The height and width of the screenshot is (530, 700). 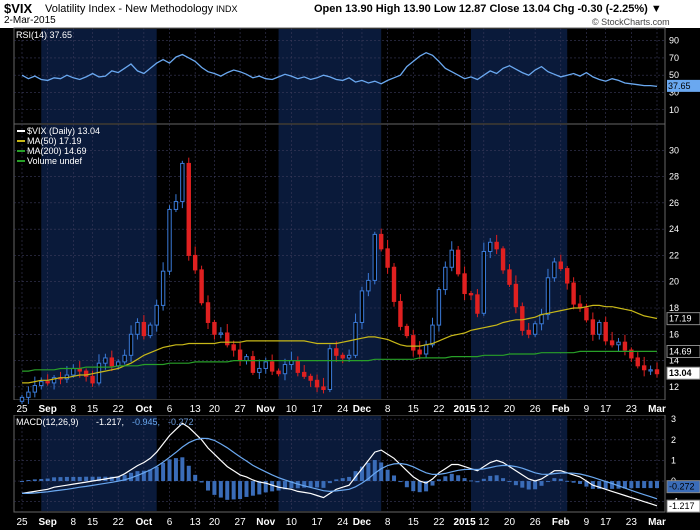 I want to click on x-tick-label: 2015, so click(x=464, y=409).